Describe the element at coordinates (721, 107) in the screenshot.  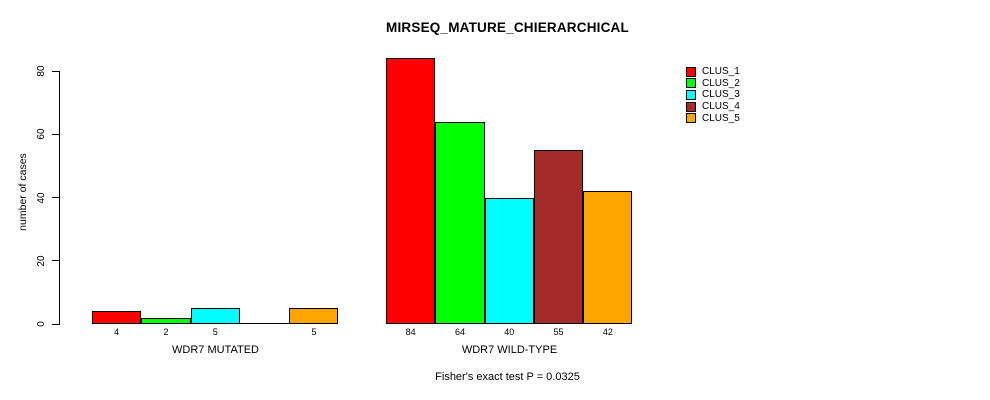
I see `legend-label: CLUS_4` at that location.